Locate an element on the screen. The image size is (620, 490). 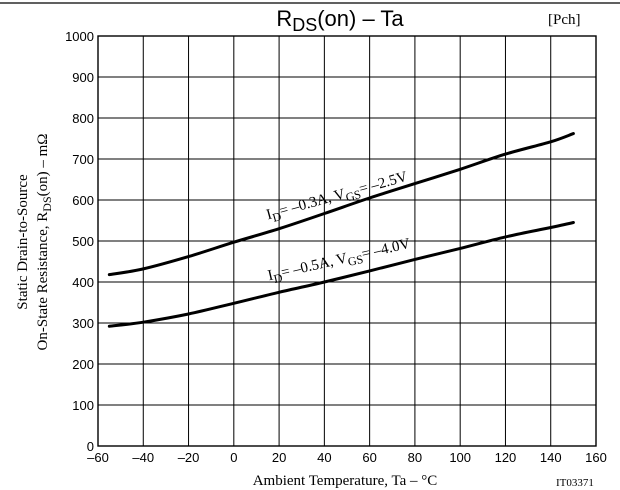
x-tick-label: 60 is located at coordinates (369, 457).